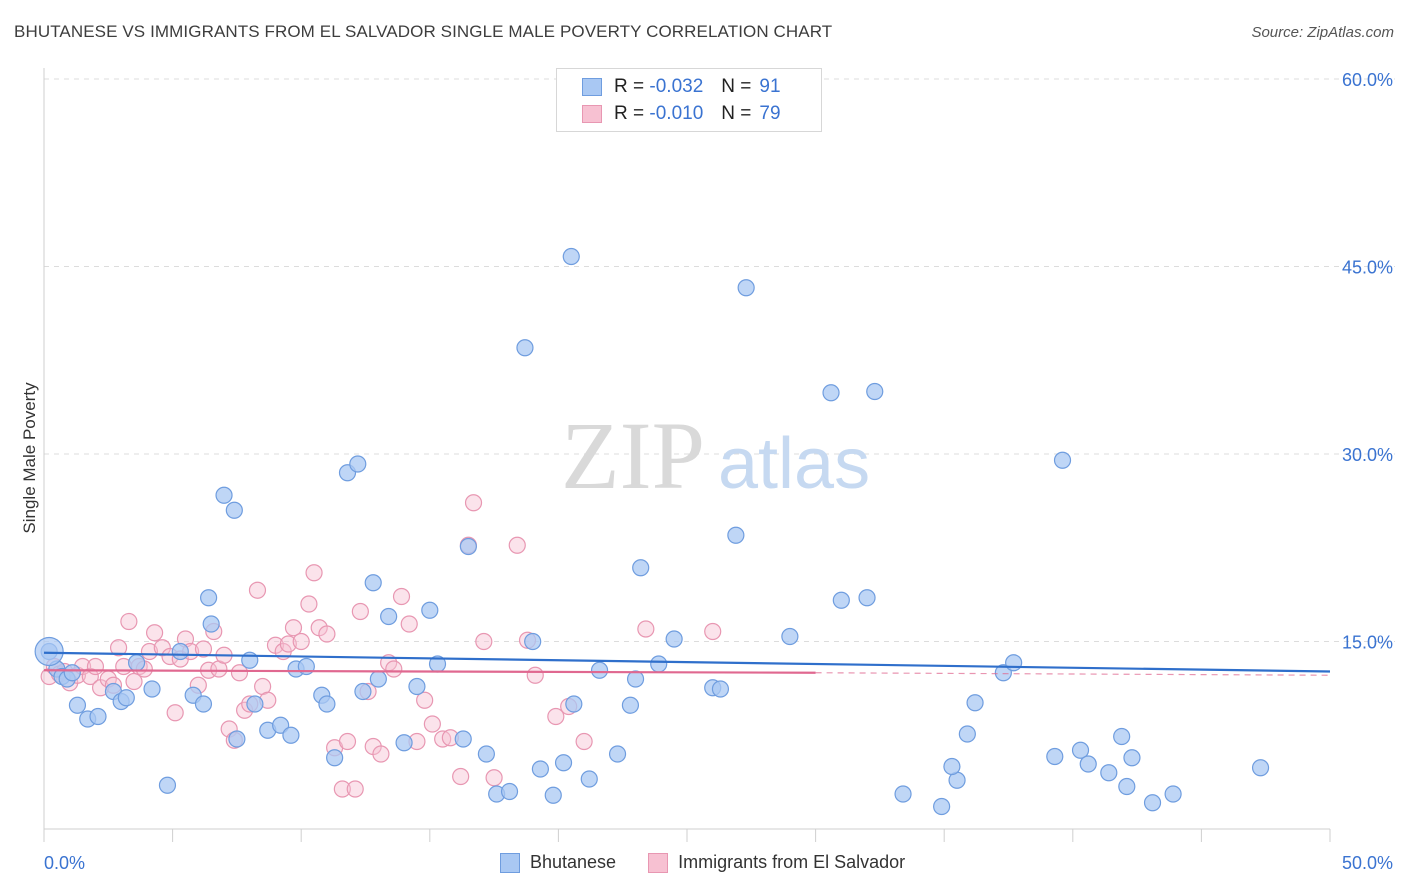 The width and height of the screenshot is (1406, 892). I want to click on bhutanese-trend-line, so click(687, 662).